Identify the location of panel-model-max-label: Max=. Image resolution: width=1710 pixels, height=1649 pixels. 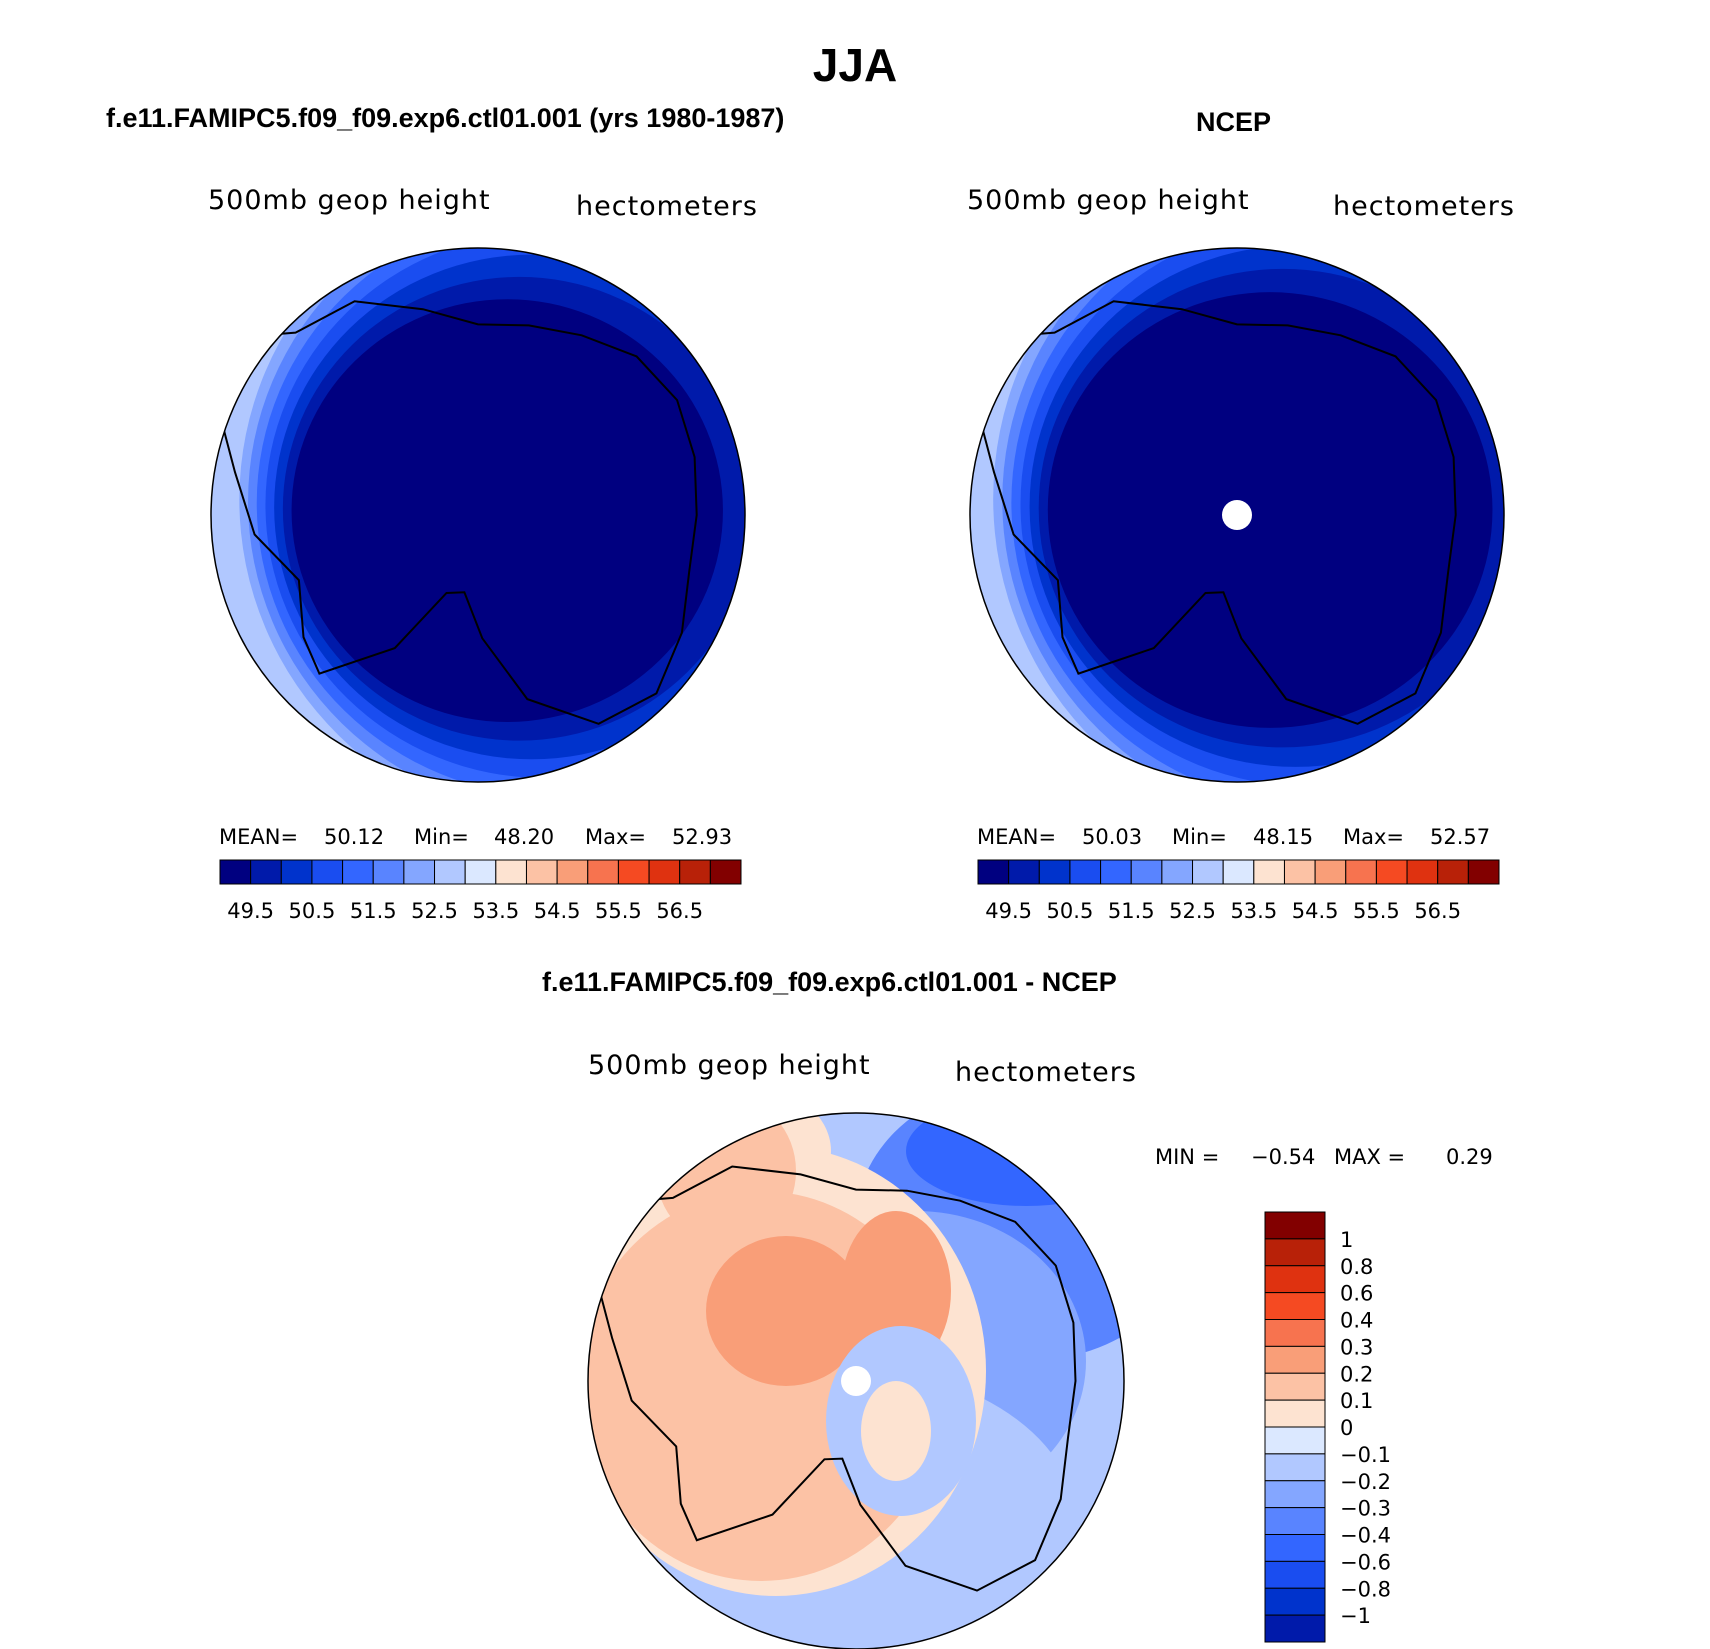
(616, 837).